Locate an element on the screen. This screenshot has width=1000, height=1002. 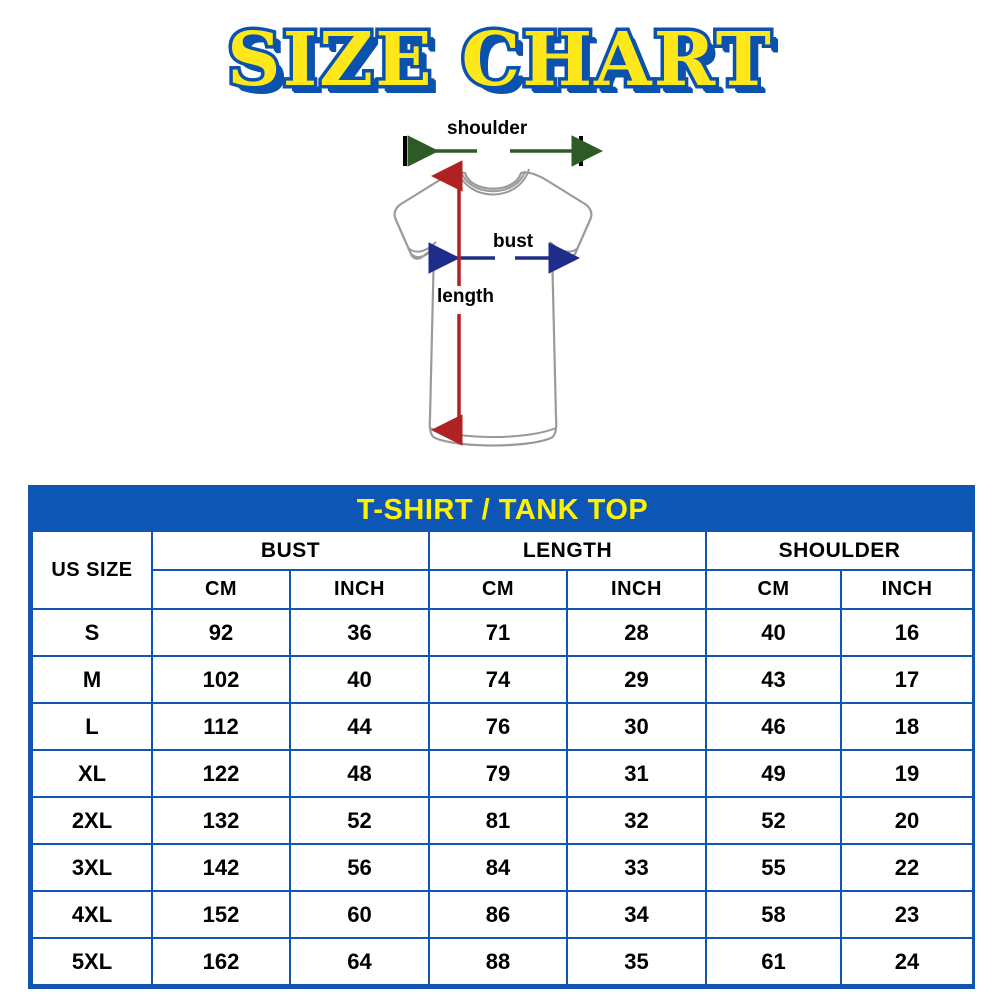
length-label: length is located at coordinates (465, 296).